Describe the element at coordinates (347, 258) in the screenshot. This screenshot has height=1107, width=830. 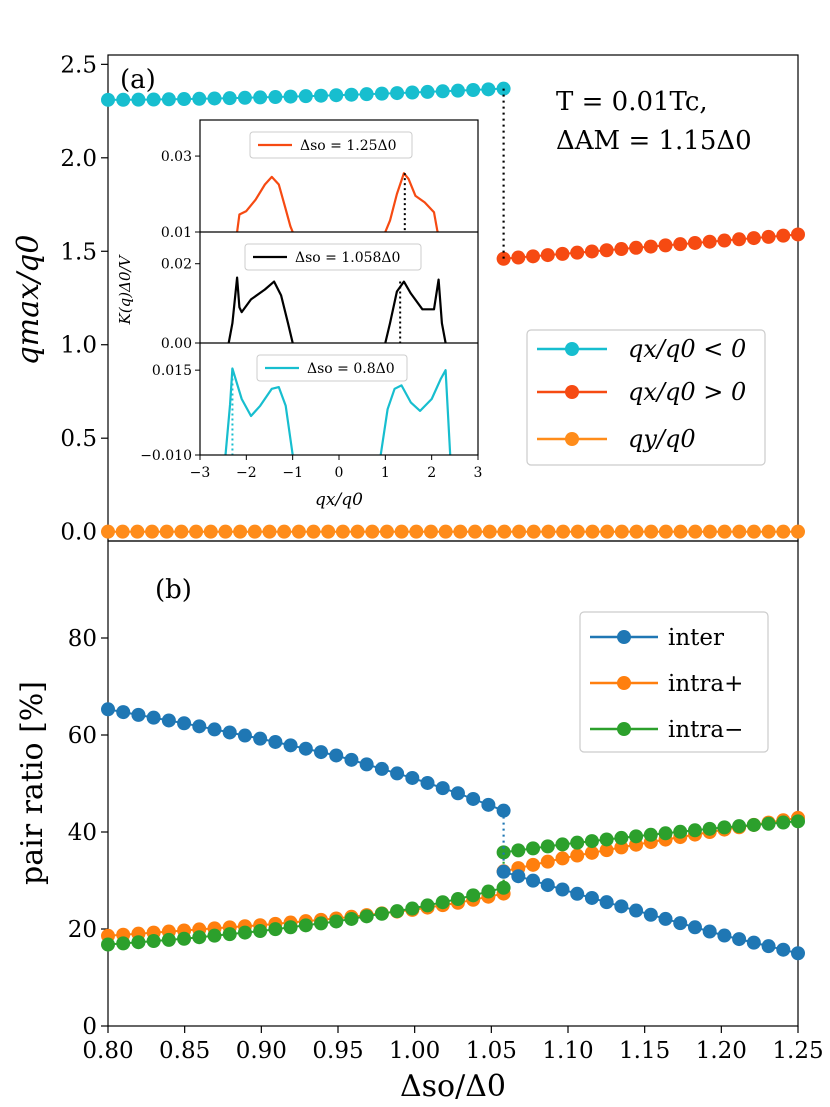
I see `inset-legend-label: Δso = 1.058Δ0` at that location.